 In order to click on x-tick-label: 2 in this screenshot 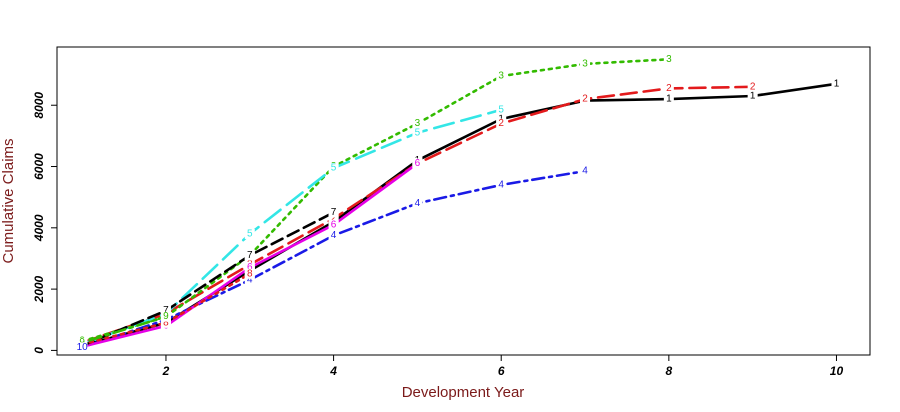, I will do `click(166, 371)`.